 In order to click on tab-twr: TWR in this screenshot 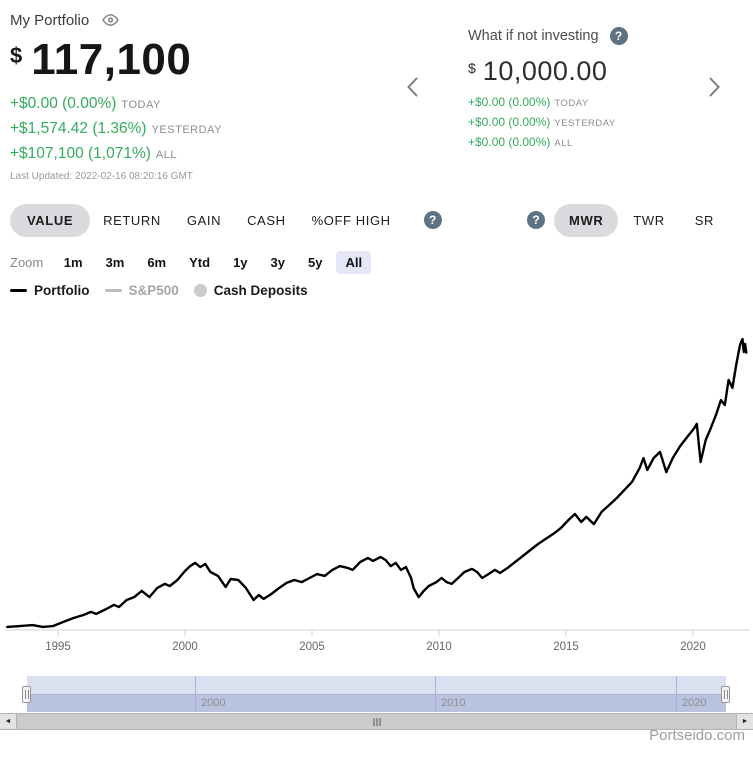, I will do `click(649, 220)`.